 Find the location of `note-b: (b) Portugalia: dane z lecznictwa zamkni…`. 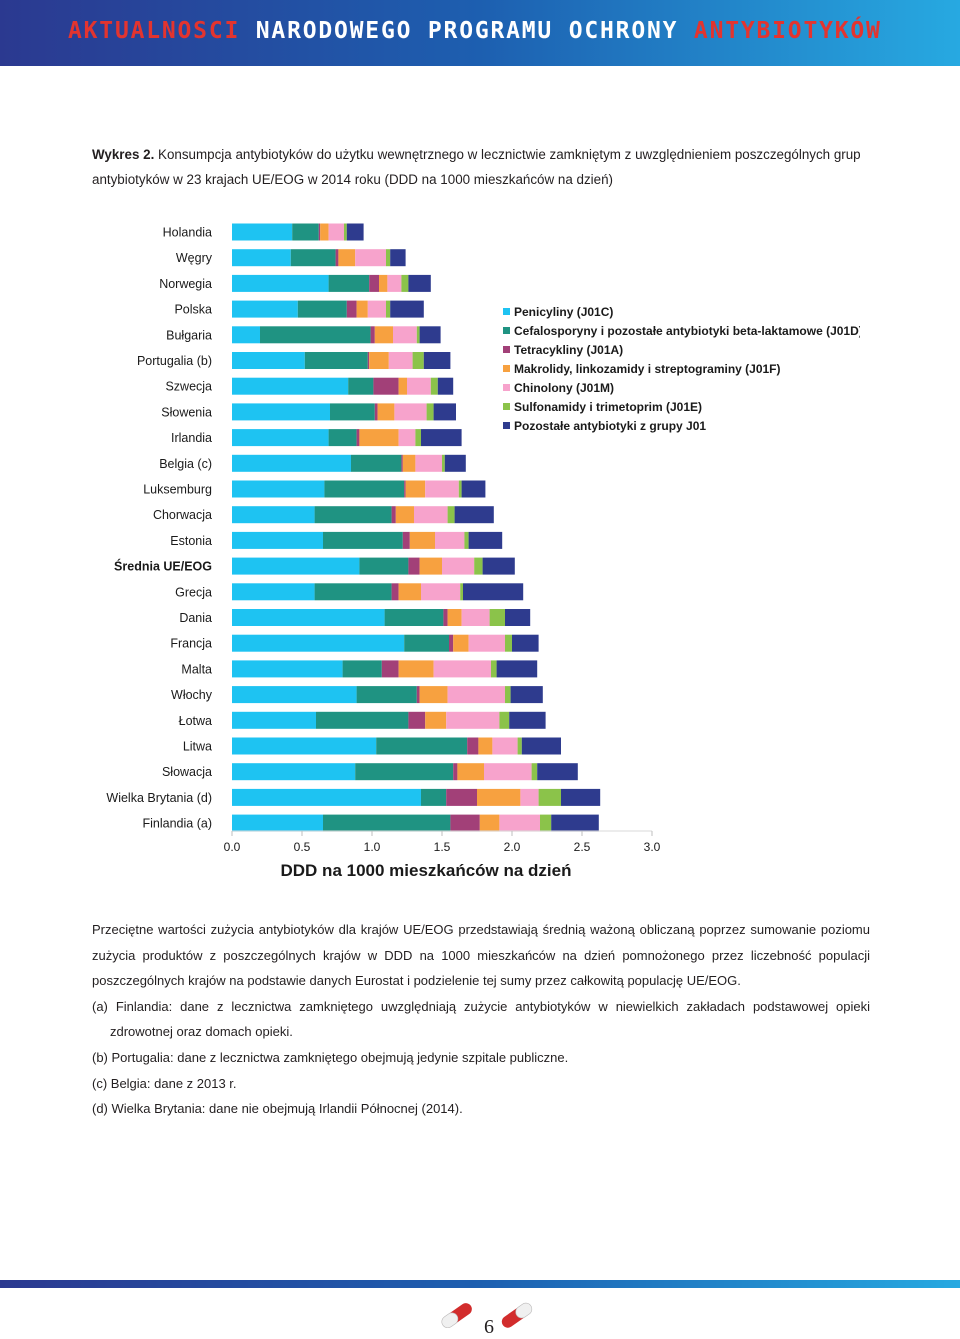

note-b: (b) Portugalia: dane z lecznictwa zamkni… is located at coordinates (330, 1057).